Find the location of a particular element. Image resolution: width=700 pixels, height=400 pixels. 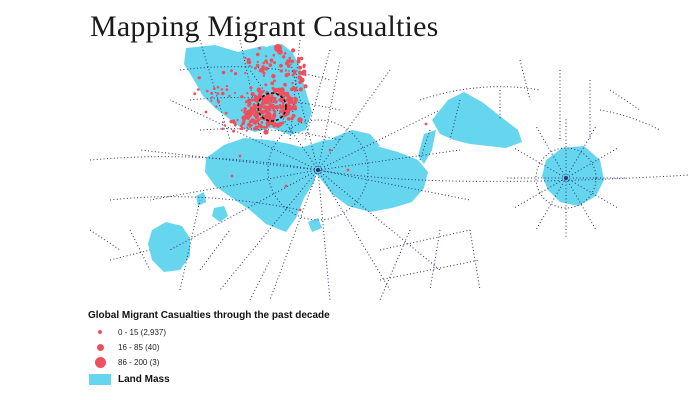

land-america-north is located at coordinates (477, 120).